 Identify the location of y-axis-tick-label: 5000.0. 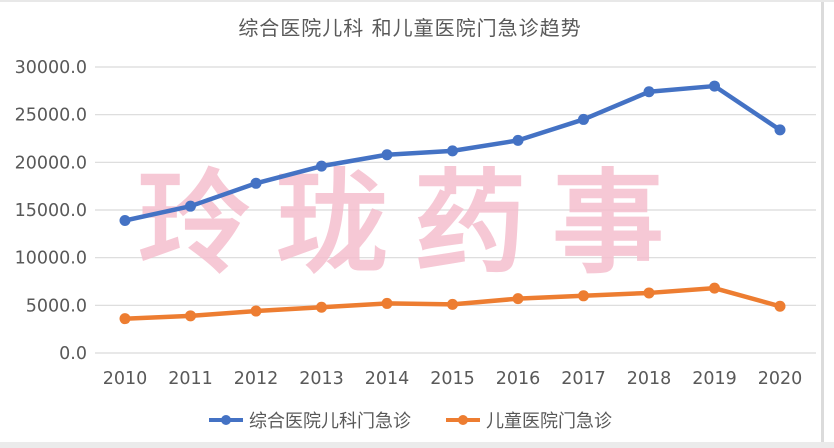
(56, 306).